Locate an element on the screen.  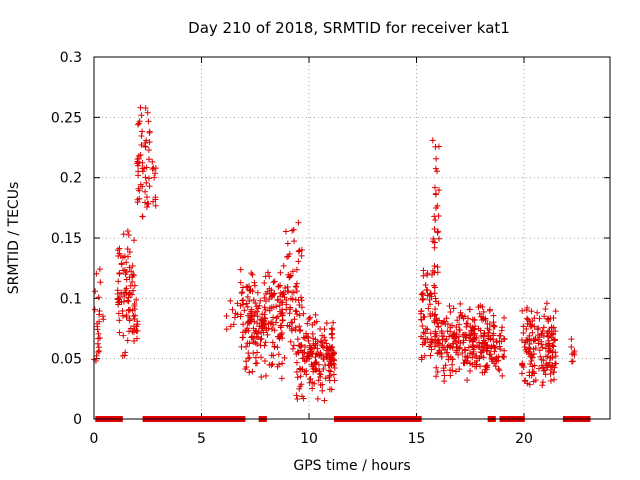
y-axis-label: SRMTID / TECUs is located at coordinates (14, 238).